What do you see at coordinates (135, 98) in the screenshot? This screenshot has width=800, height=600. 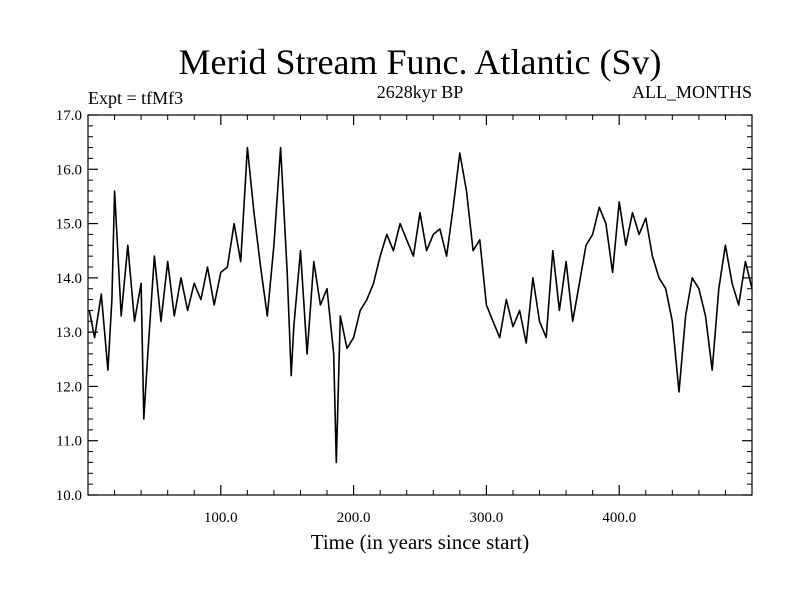 I see `experiment-label: Expt = tfMf3` at bounding box center [135, 98].